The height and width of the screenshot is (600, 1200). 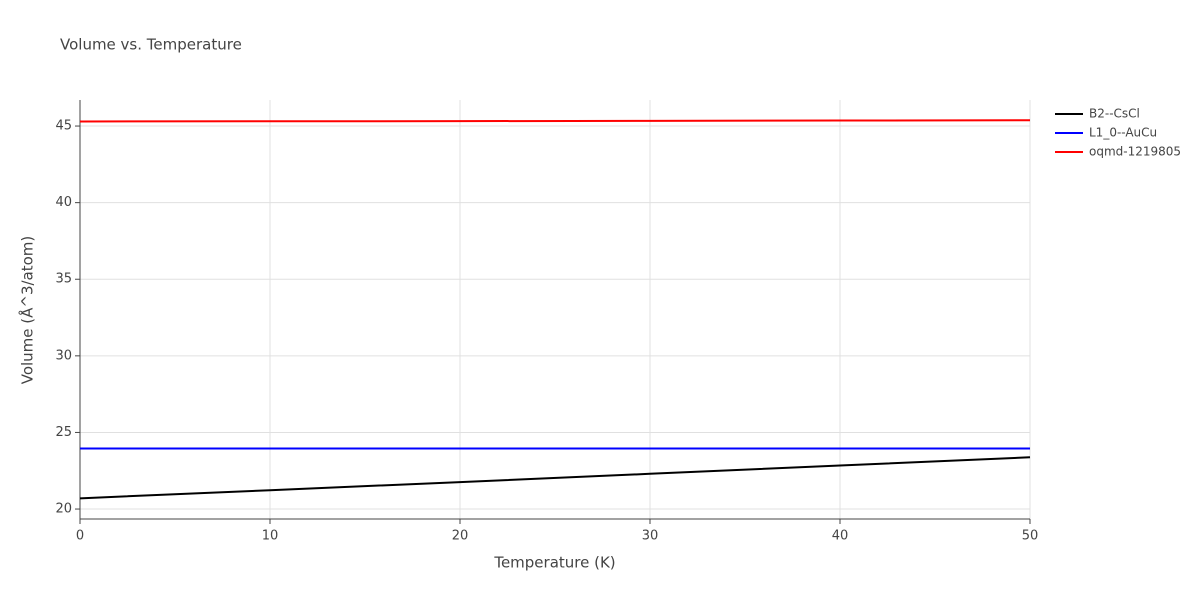 I want to click on x-tick-label: 30, so click(x=650, y=536).